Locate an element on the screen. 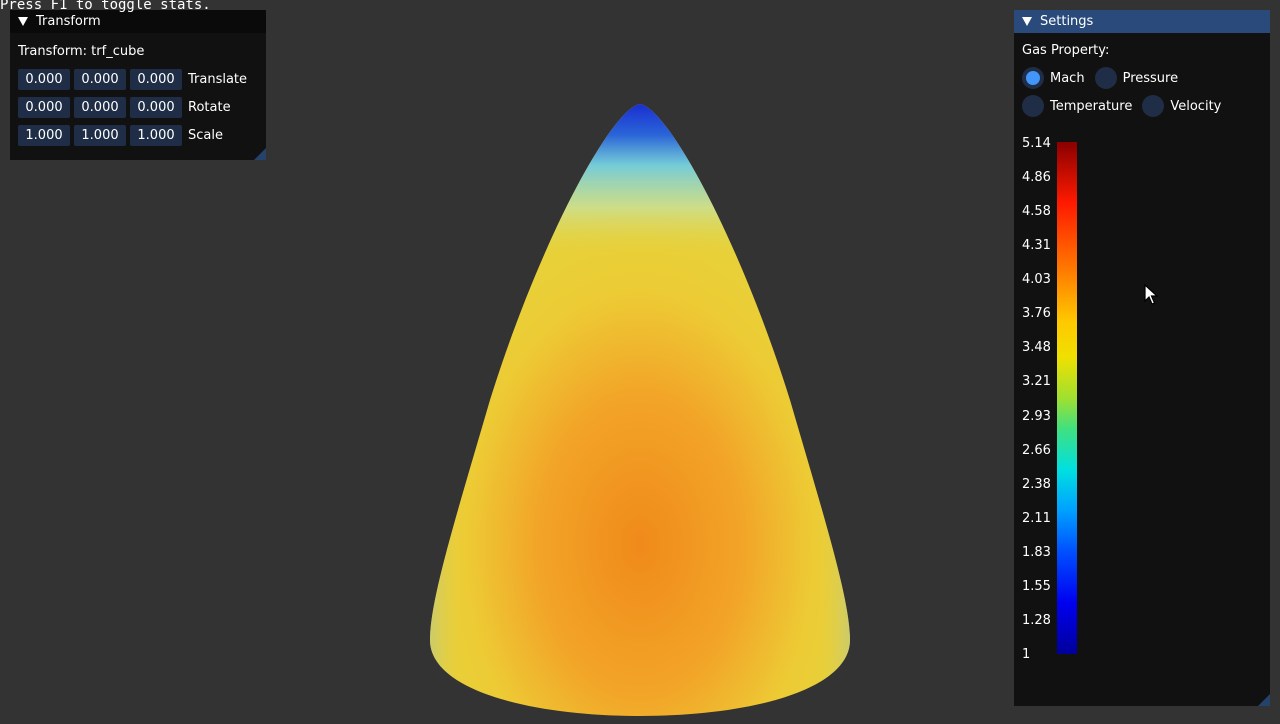 The height and width of the screenshot is (724, 1280). radio-row-1: Mach Pressure is located at coordinates (1142, 78).